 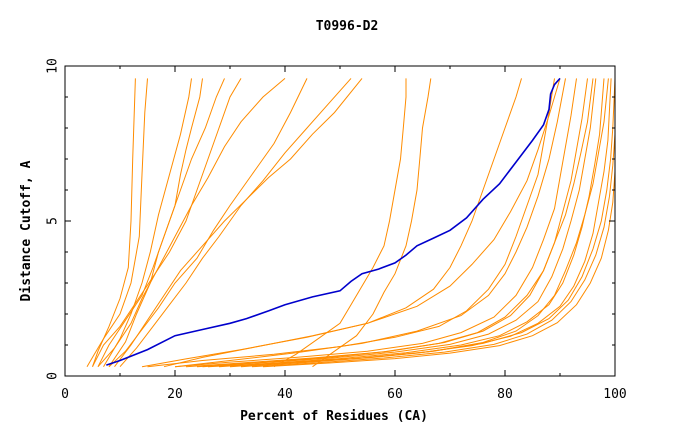 What do you see at coordinates (334, 416) in the screenshot?
I see `x-axis-label: Percent of Residues (CA)` at bounding box center [334, 416].